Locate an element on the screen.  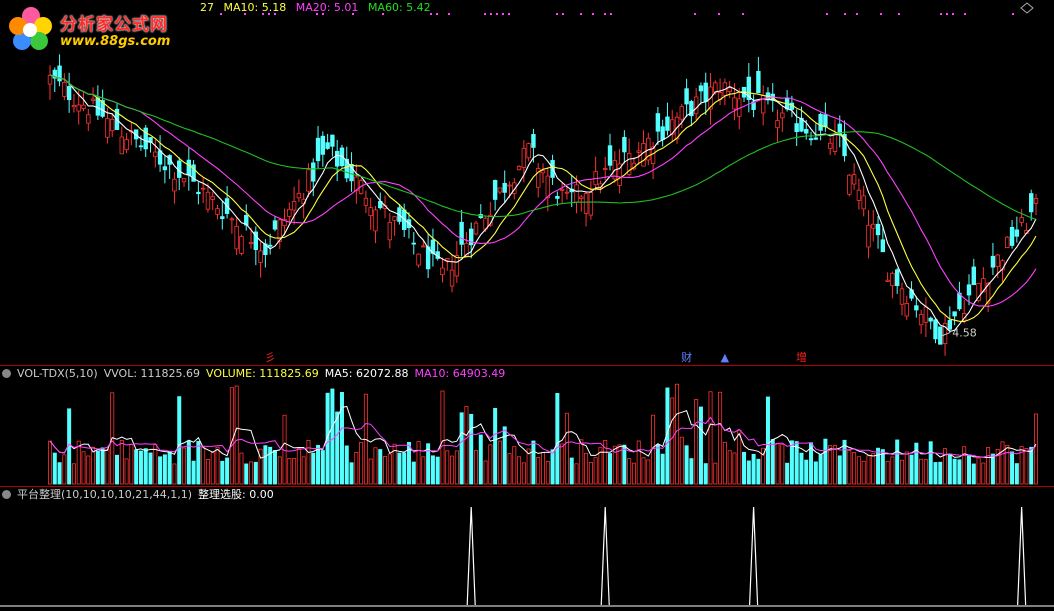
indicator-settings-icon is located at coordinates (6, 494).